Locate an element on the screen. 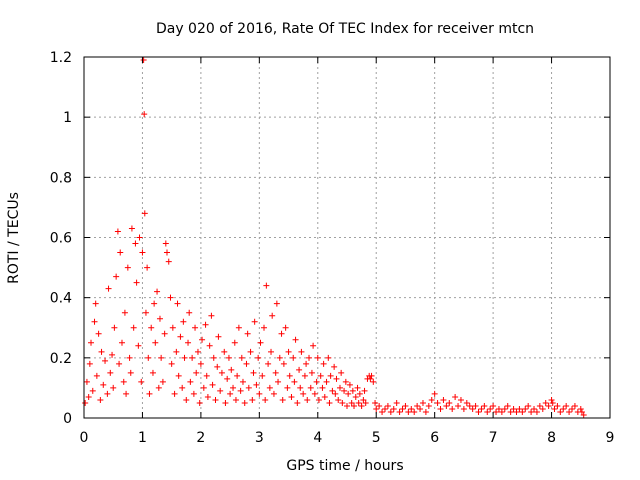 The image size is (640, 480). x-tick-label: 2 is located at coordinates (200, 438).